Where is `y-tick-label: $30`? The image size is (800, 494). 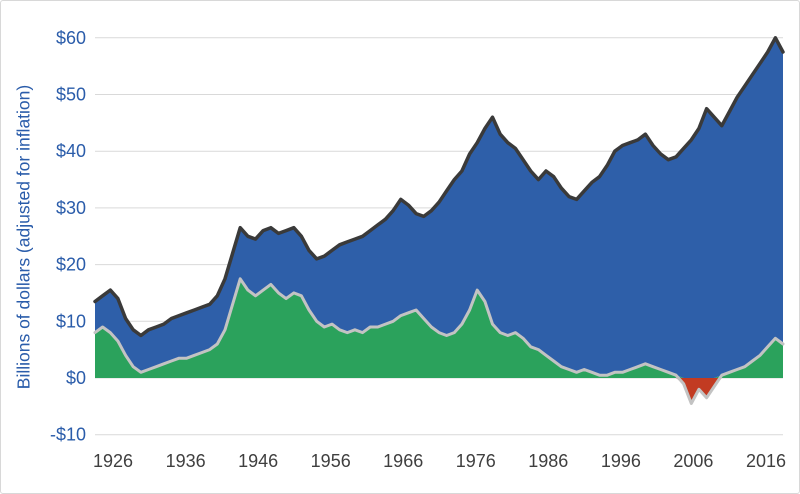 y-tick-label: $30 is located at coordinates (71, 208).